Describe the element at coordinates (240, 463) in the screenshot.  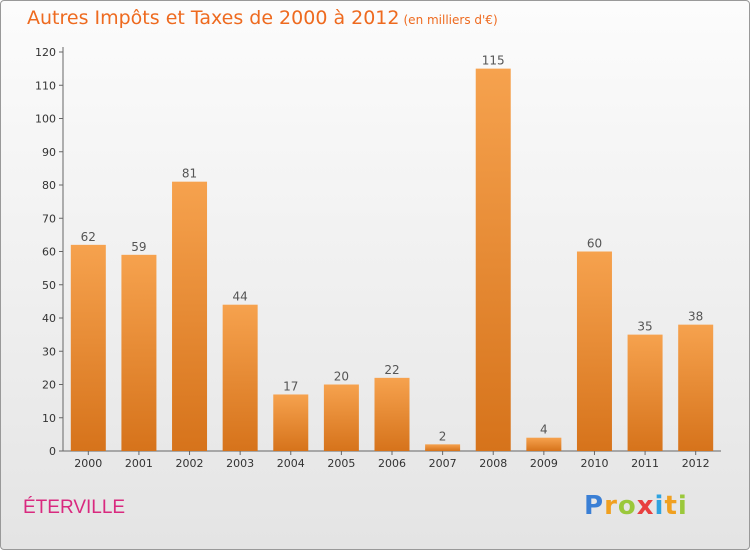
I see `x-tick-label: 2003` at that location.